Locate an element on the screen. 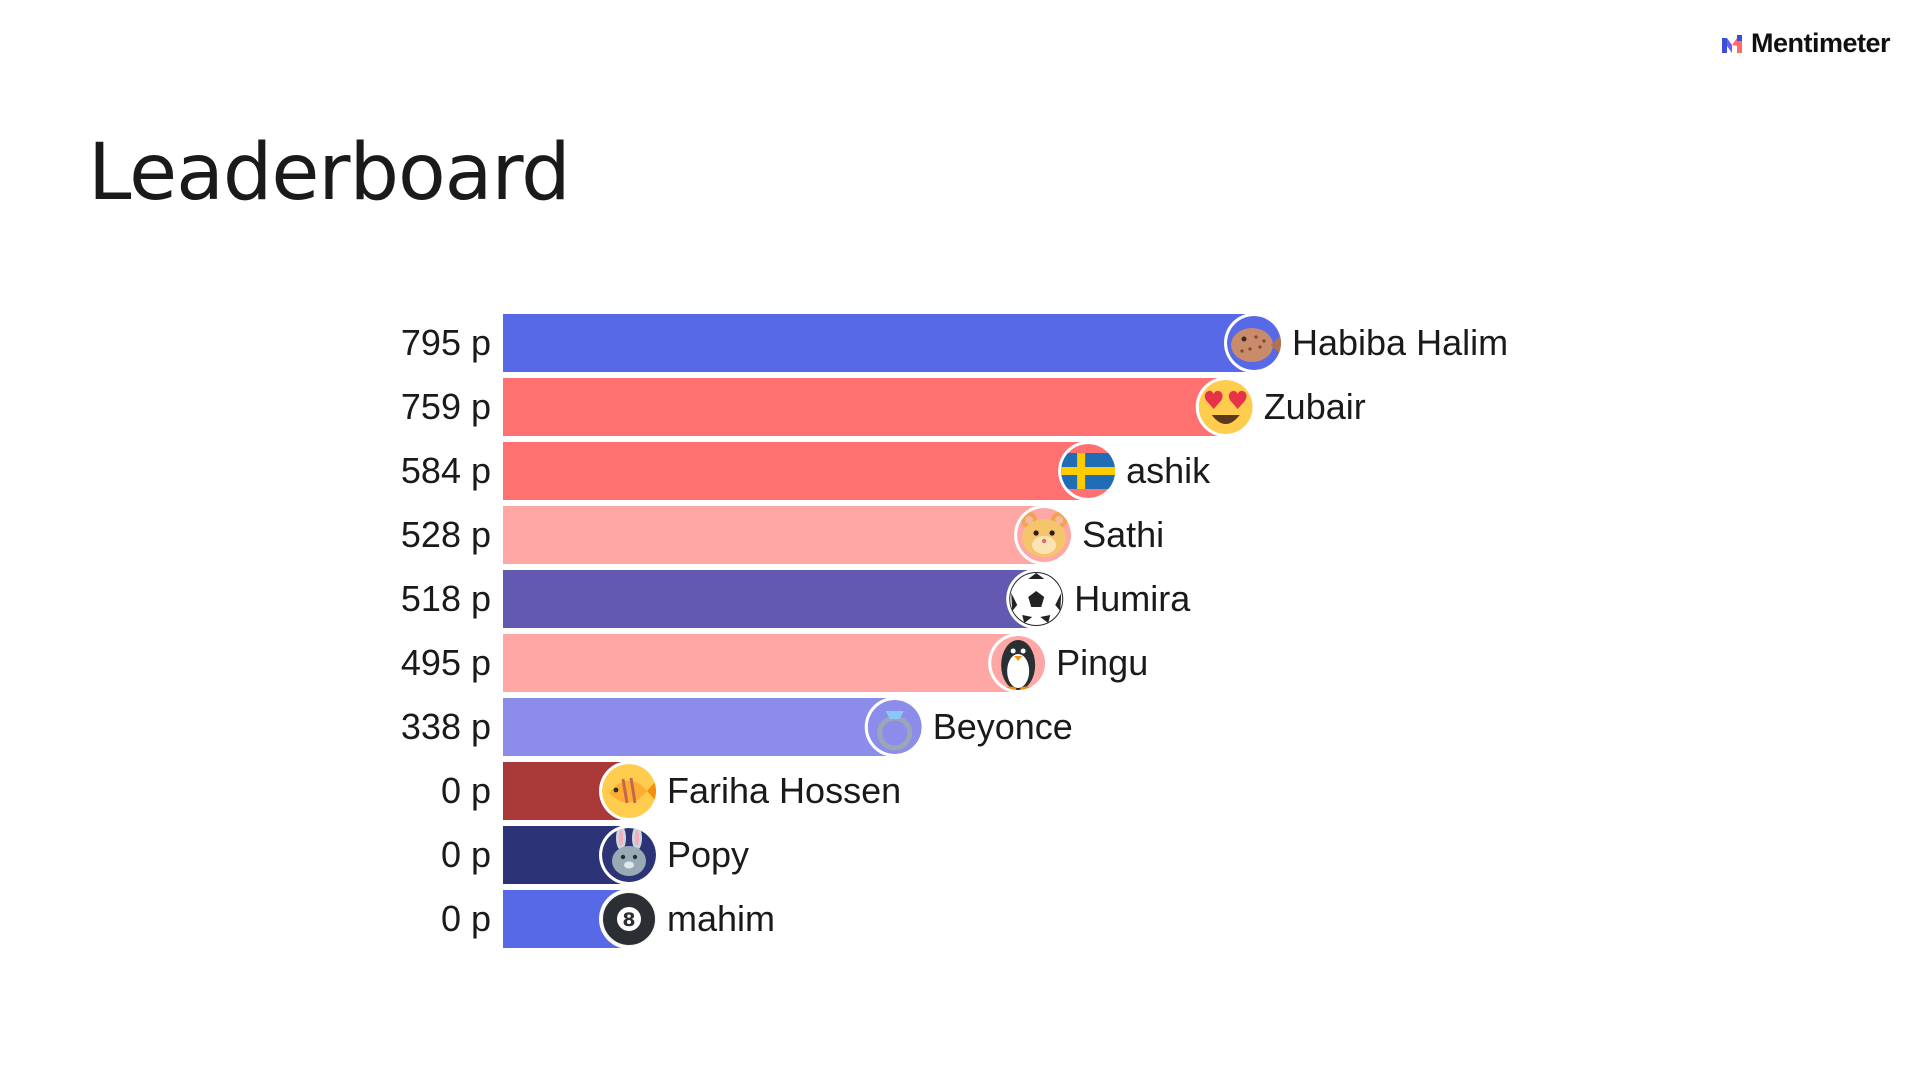 The width and height of the screenshot is (1920, 1080). participant-name: Sathi is located at coordinates (1123, 534).